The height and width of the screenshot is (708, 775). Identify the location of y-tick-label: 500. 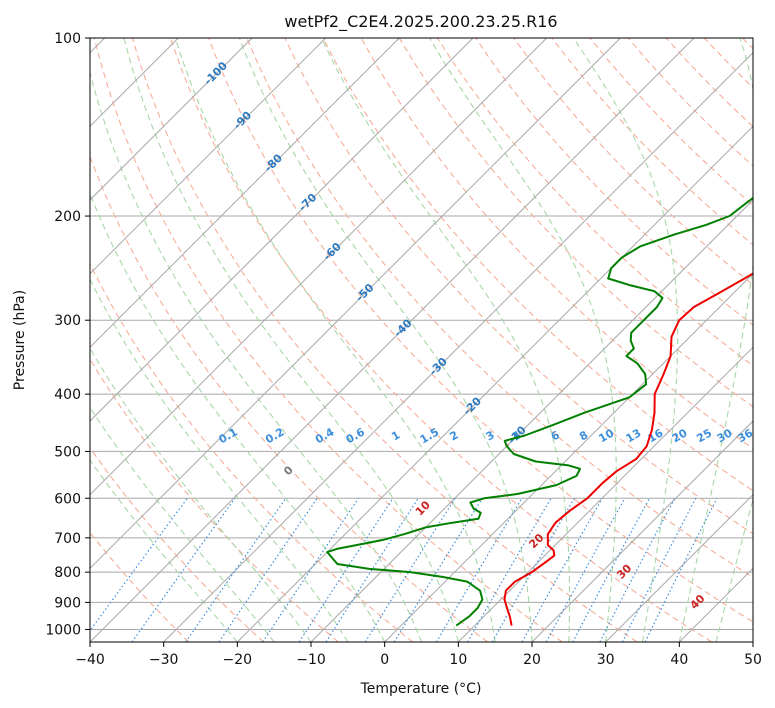
(67, 452).